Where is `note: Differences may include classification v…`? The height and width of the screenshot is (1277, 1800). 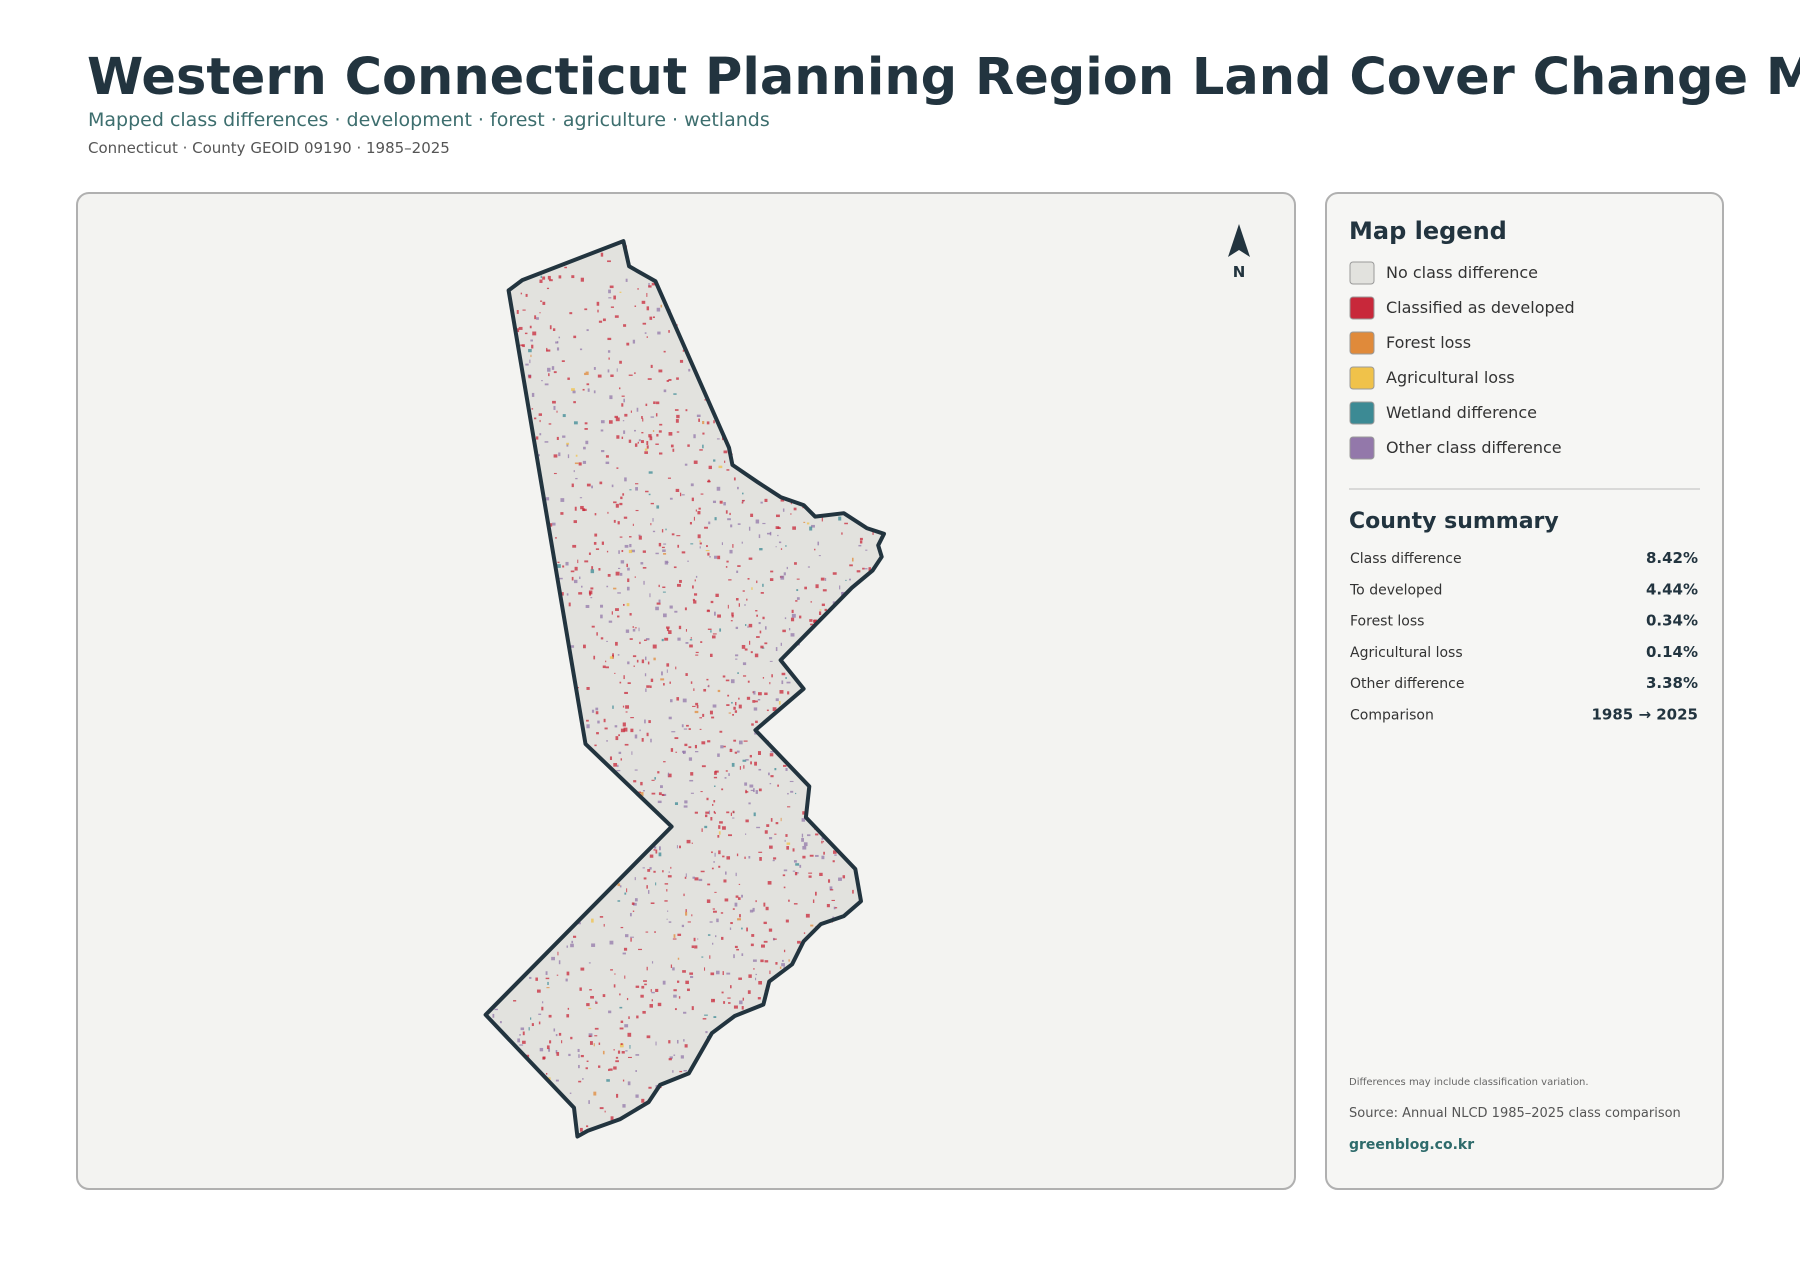
note: Differences may include classification v… is located at coordinates (1469, 1082).